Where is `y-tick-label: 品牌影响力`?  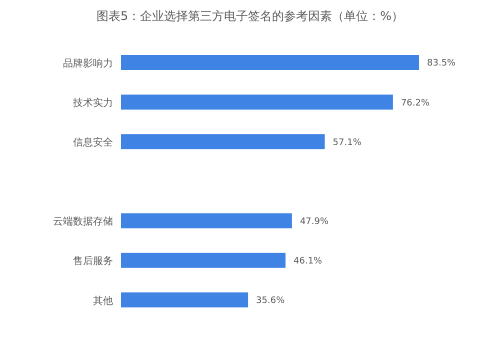
y-tick-label: 品牌影响力 is located at coordinates (88, 63).